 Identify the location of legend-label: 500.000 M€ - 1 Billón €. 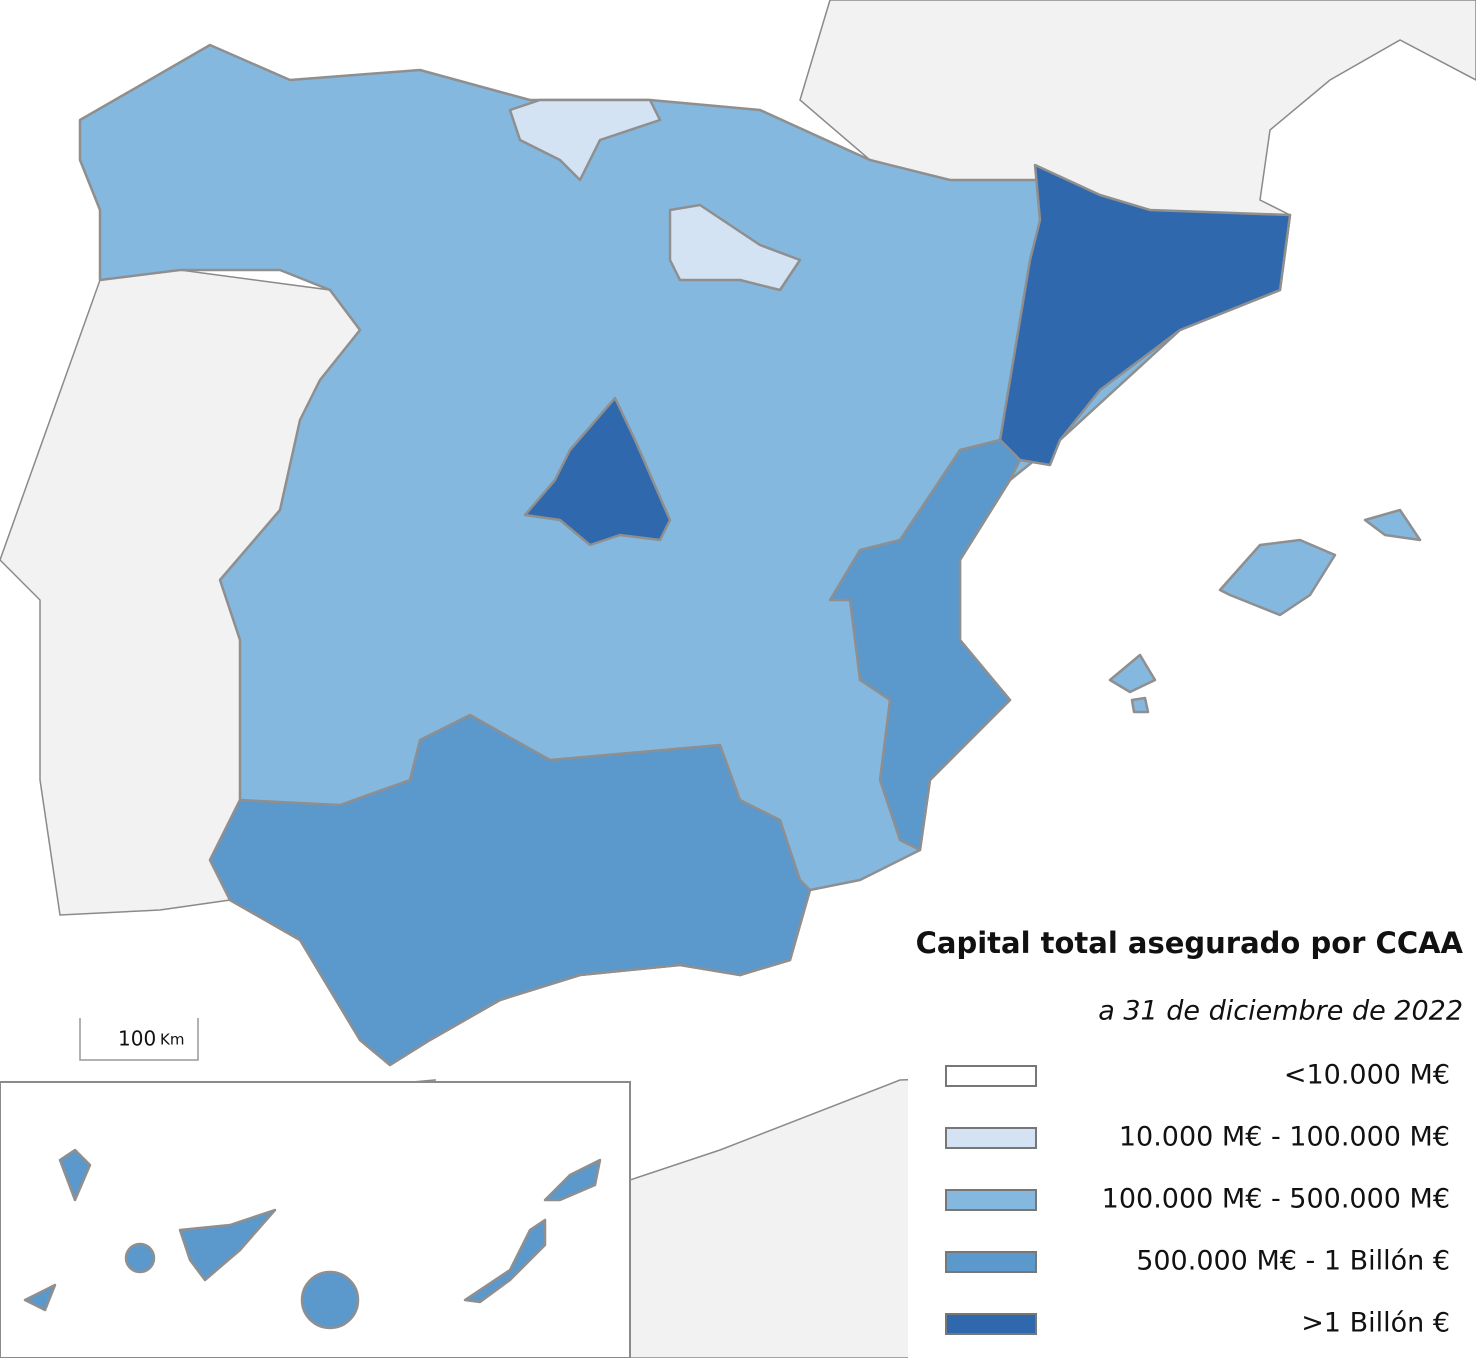
(1293, 1261).